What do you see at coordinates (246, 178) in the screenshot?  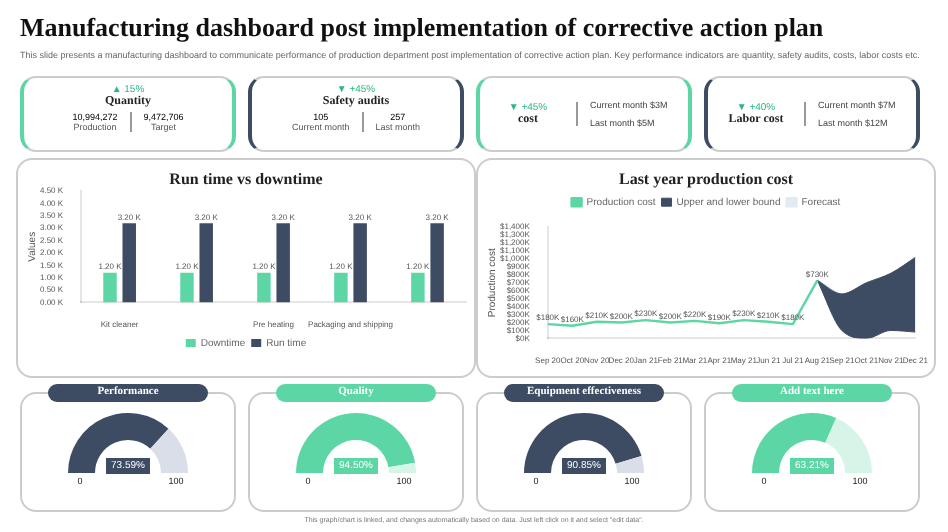 I see `chart-title: Run time vs downtime` at bounding box center [246, 178].